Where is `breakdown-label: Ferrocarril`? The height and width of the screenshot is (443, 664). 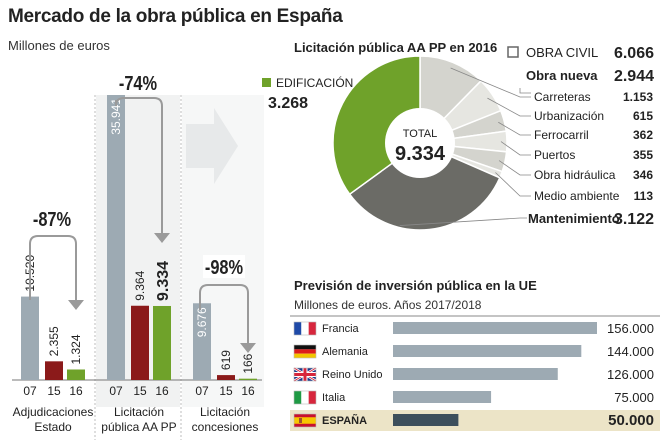
breakdown-label: Ferrocarril is located at coordinates (561, 135).